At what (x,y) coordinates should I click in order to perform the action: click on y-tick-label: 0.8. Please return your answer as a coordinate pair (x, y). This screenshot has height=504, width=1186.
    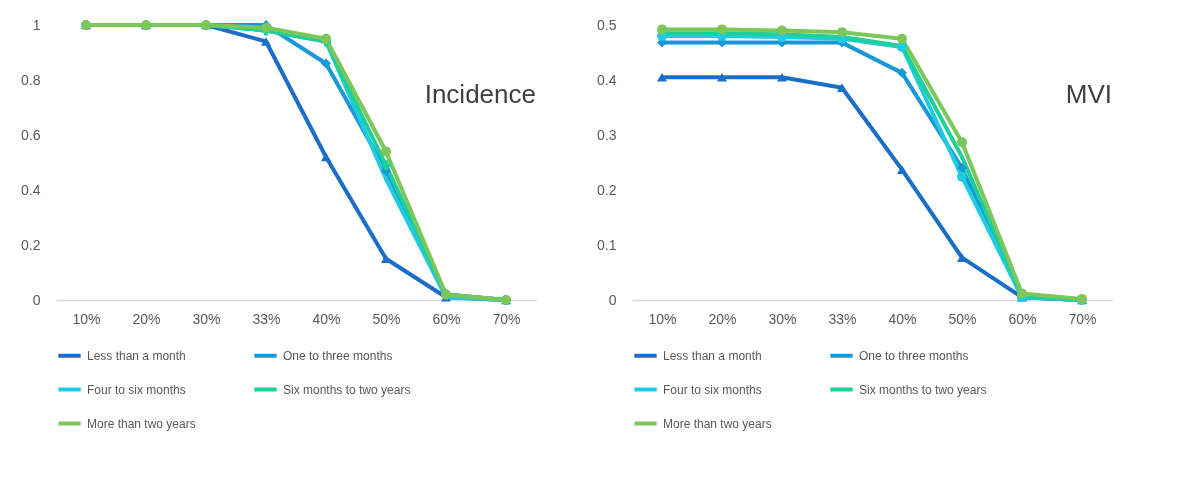
    Looking at the image, I should click on (31, 79).